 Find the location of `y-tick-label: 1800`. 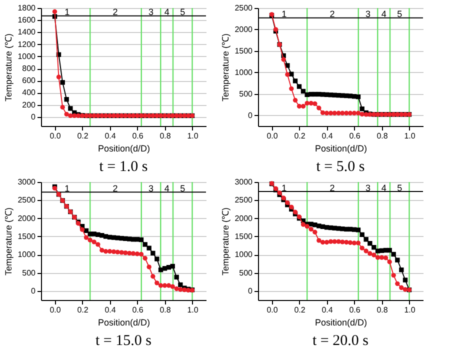

y-tick-label: 1800 is located at coordinates (27, 8).